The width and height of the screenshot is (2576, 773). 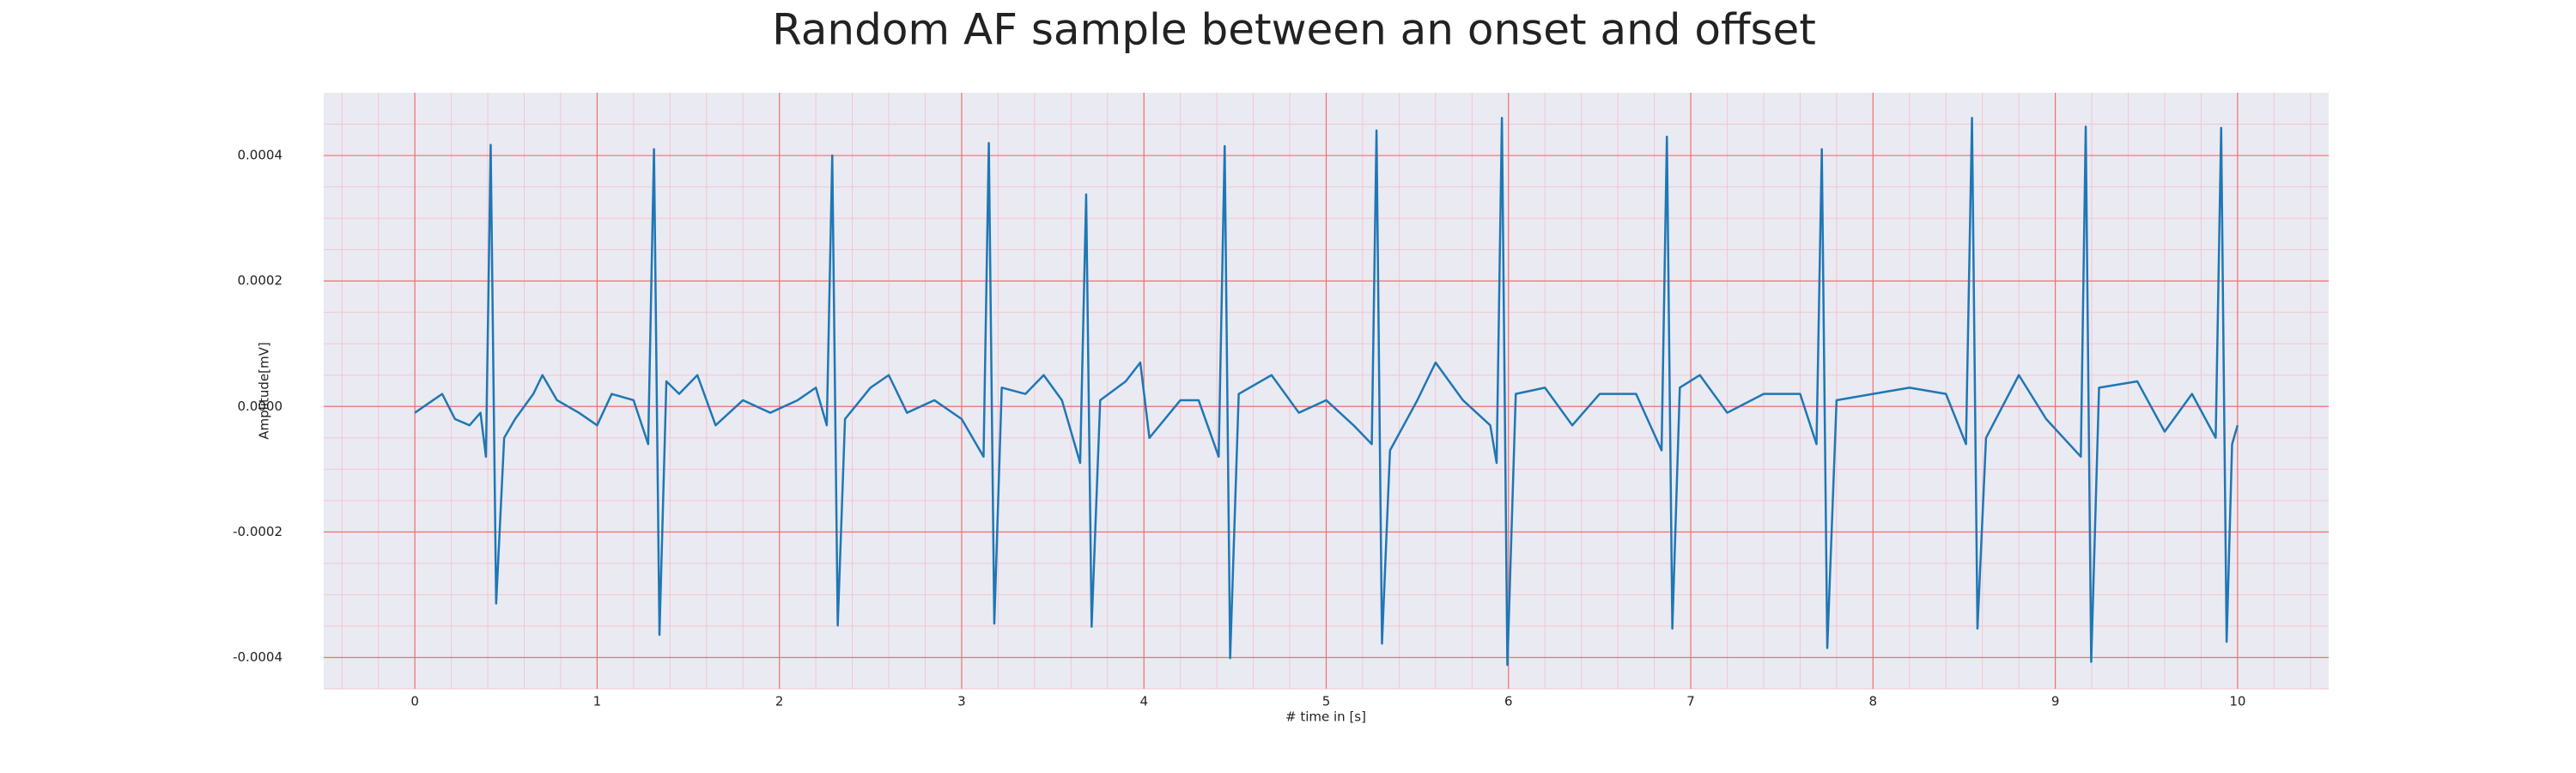 What do you see at coordinates (260, 281) in the screenshot?
I see `y-tick-label: 0.0002` at bounding box center [260, 281].